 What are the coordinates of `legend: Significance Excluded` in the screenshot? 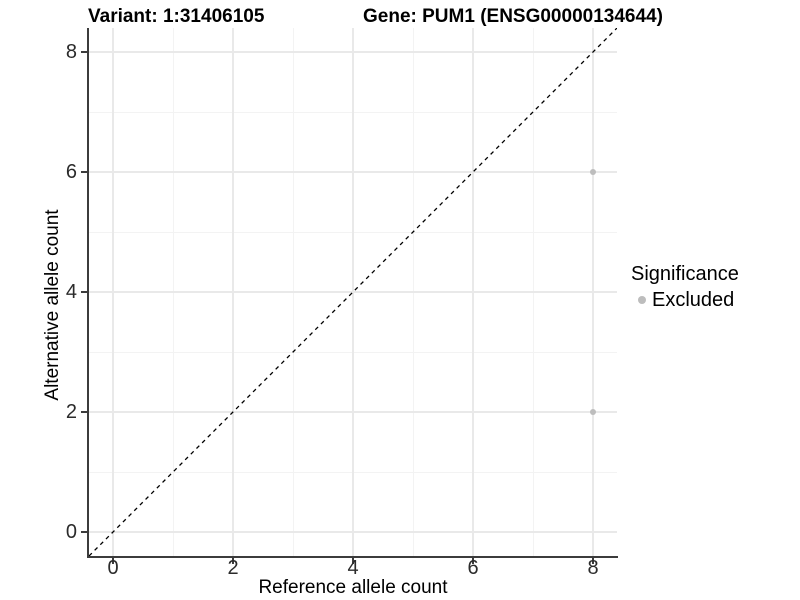 It's located at (706, 287).